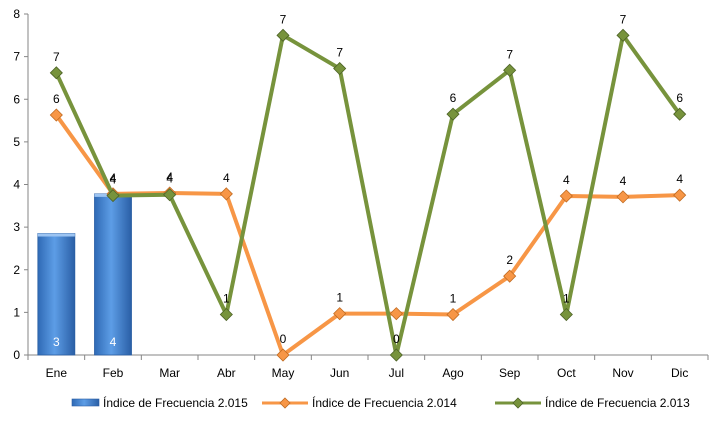  Describe the element at coordinates (16, 185) in the screenshot. I see `y-tick-label: 4` at that location.